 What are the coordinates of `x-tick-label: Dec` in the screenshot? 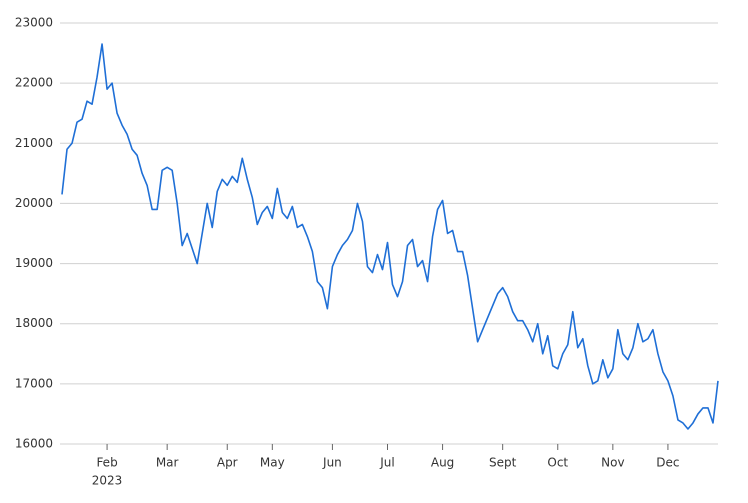 It's located at (667, 463).